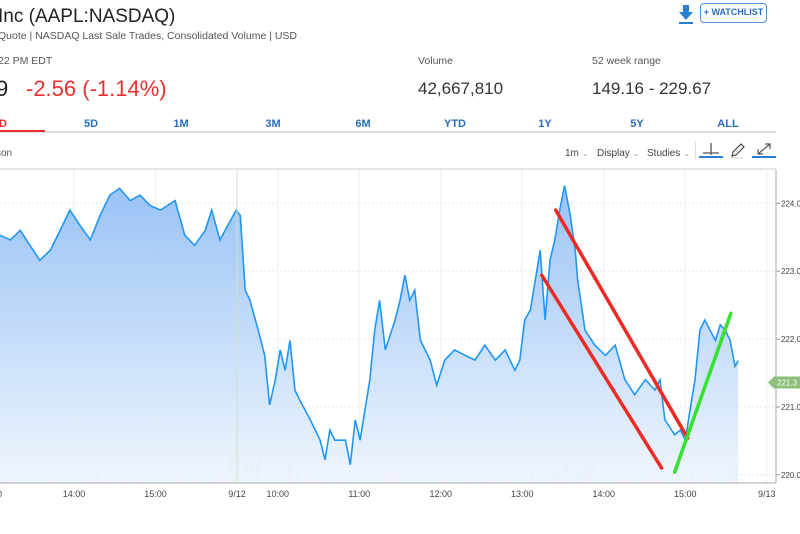 The width and height of the screenshot is (800, 534). Describe the element at coordinates (695, 150) in the screenshot. I see `toolbar-divider` at that location.